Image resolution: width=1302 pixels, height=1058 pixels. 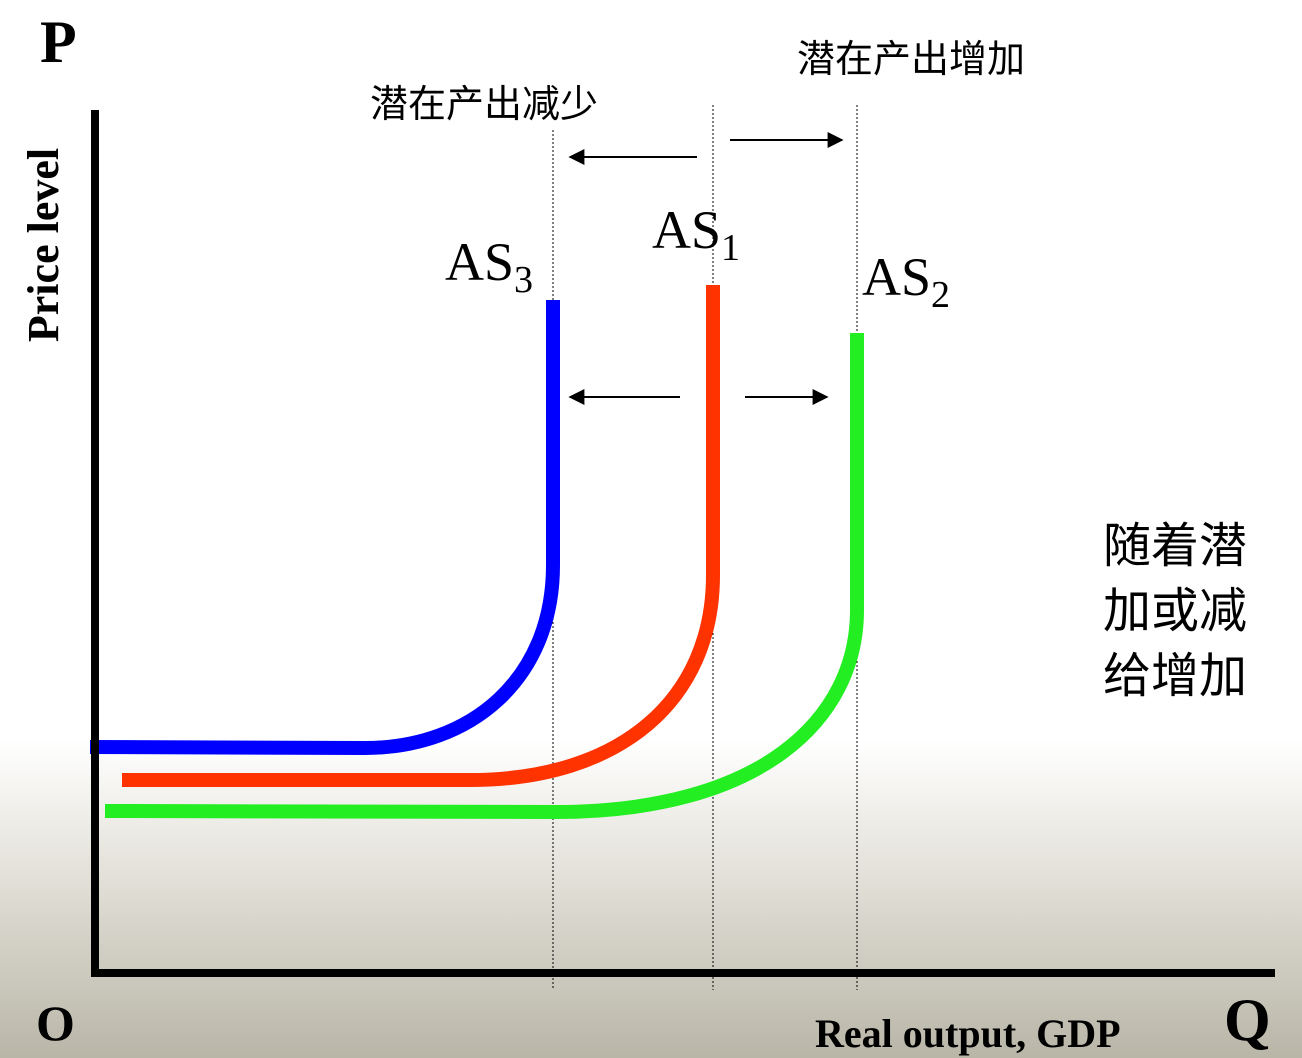 I want to click on curve-subscript: 3, so click(x=523, y=280).